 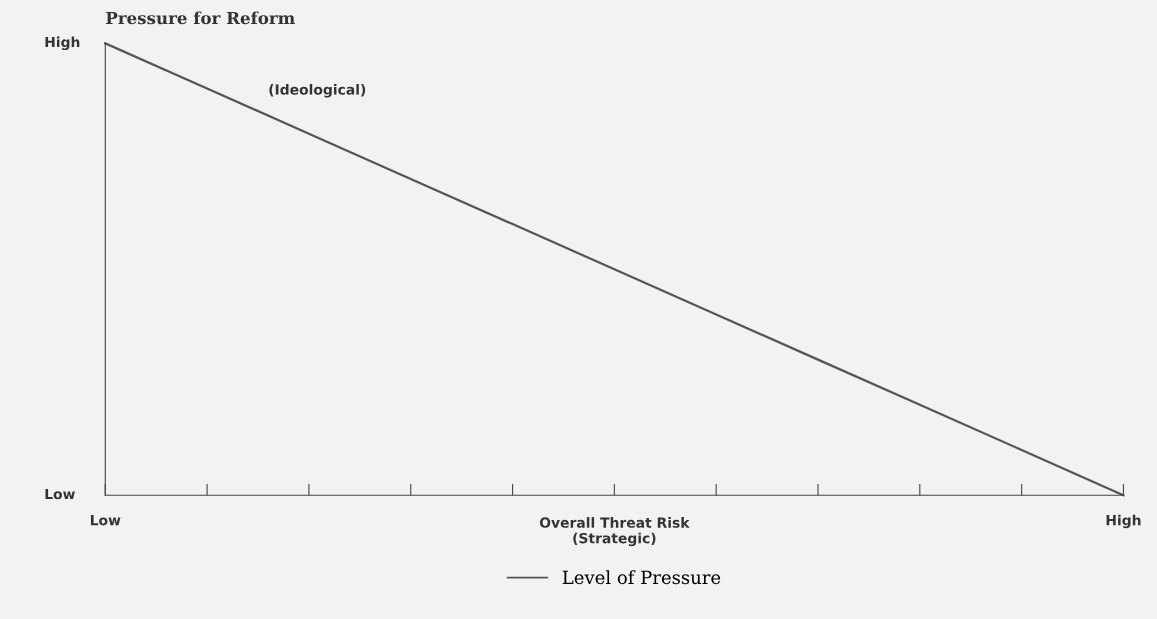 I want to click on x-axis-title: Overall Threat Risk (Strategic), so click(x=614, y=532).